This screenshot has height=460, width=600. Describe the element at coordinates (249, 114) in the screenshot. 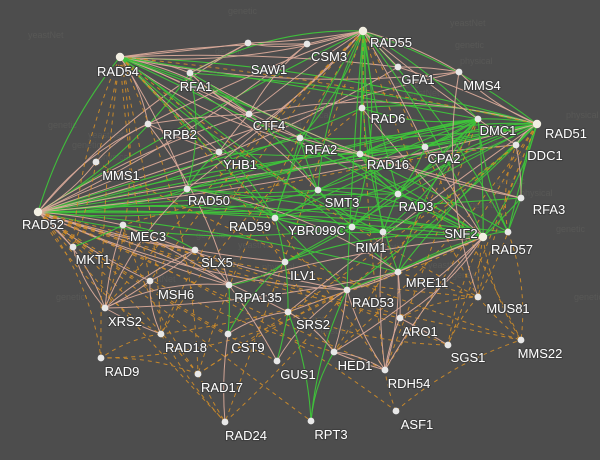

I see `graph-node-ctf4` at that location.